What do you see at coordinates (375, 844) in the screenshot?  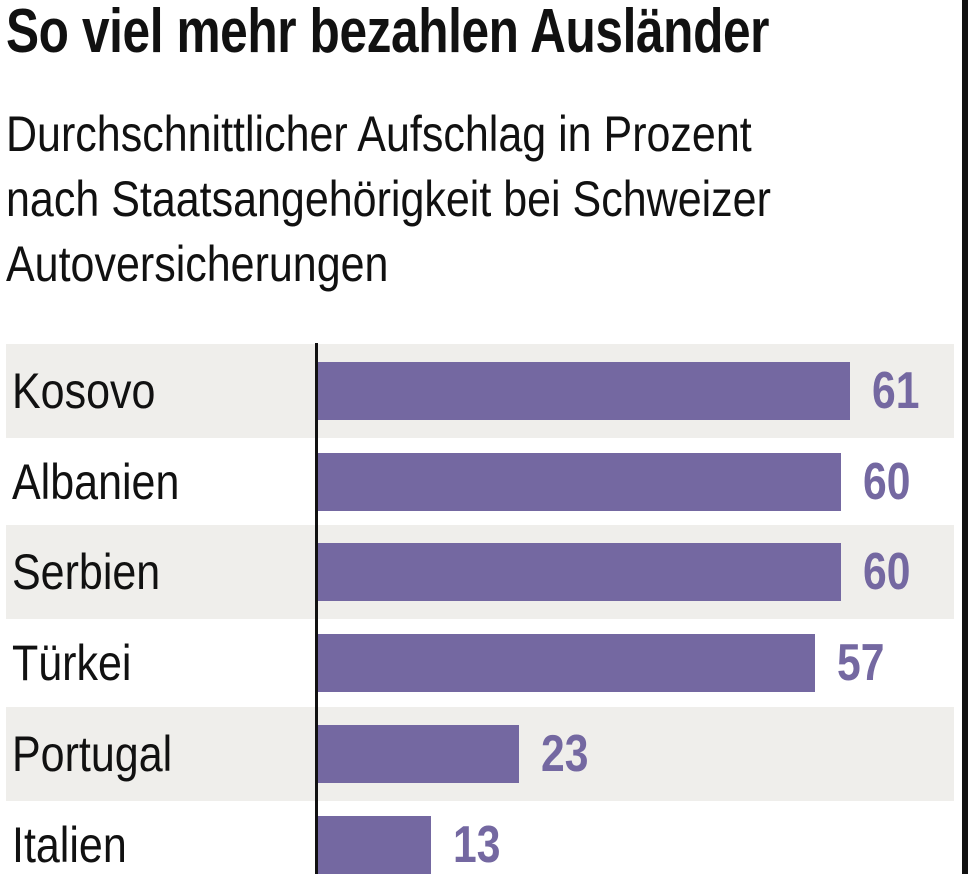 I see `bar-italien` at bounding box center [375, 844].